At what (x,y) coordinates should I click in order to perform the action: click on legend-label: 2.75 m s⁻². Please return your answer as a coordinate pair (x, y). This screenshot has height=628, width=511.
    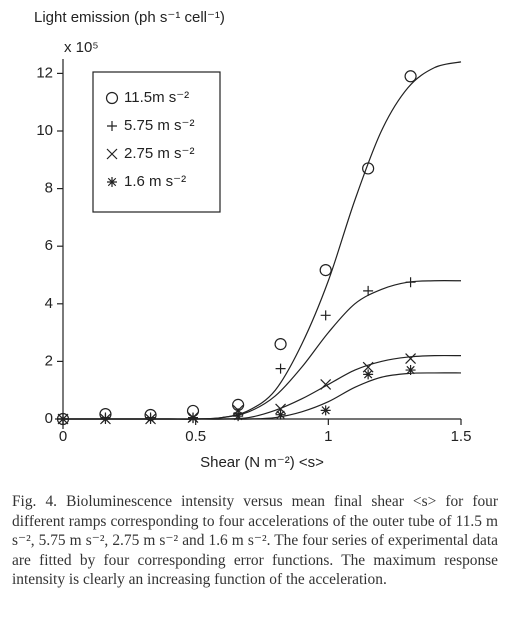
    Looking at the image, I should click on (159, 153).